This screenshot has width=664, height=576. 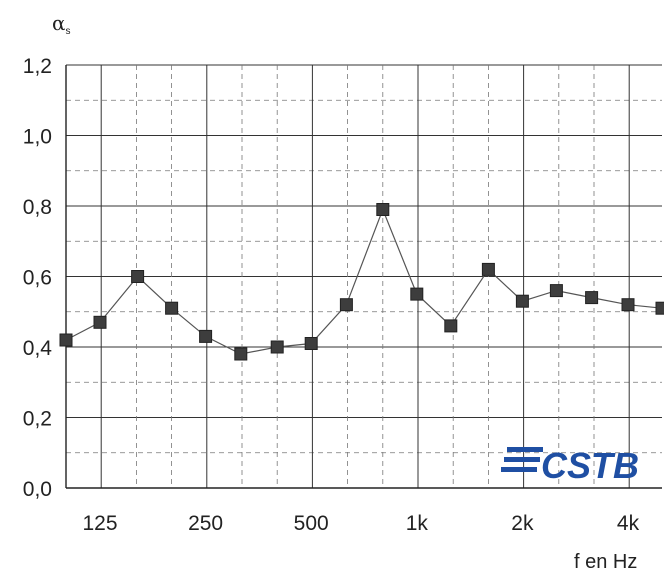 I want to click on x-axis-label: f en Hz, so click(x=605, y=562).